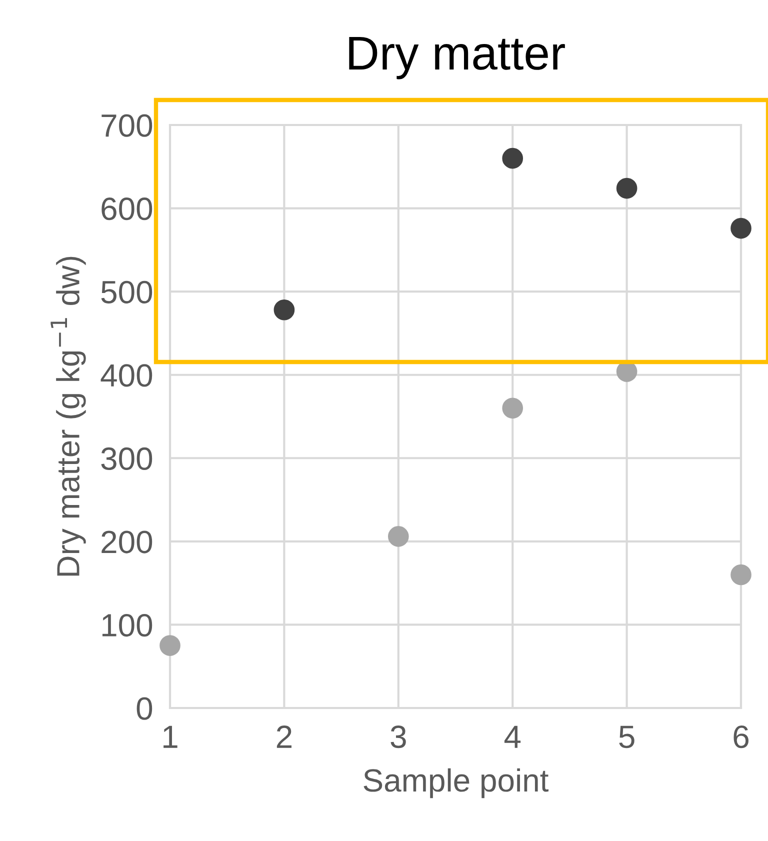 The width and height of the screenshot is (768, 841). What do you see at coordinates (144, 708) in the screenshot?
I see `y-tick-label: 0` at bounding box center [144, 708].